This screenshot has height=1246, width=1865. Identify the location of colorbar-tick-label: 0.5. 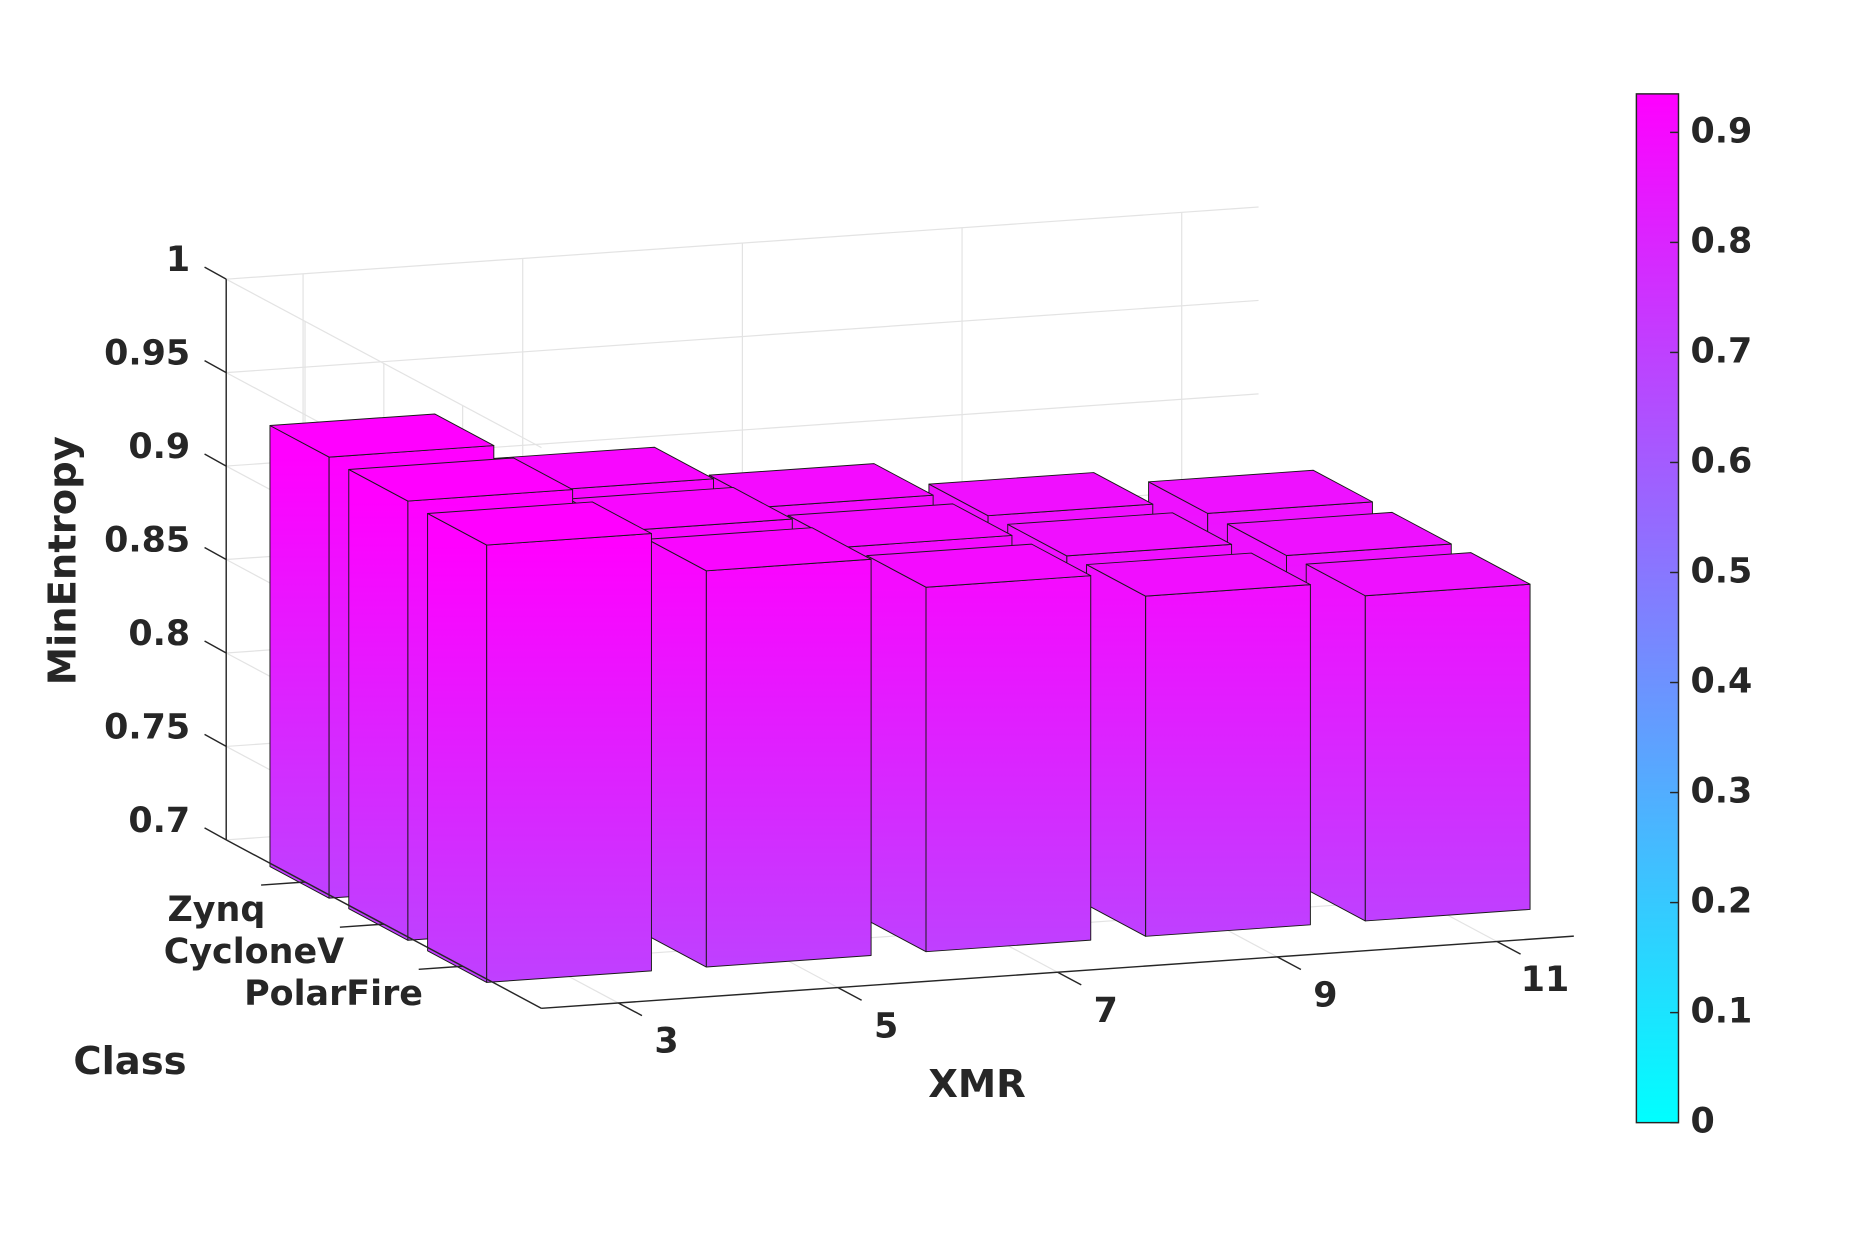
(1722, 572).